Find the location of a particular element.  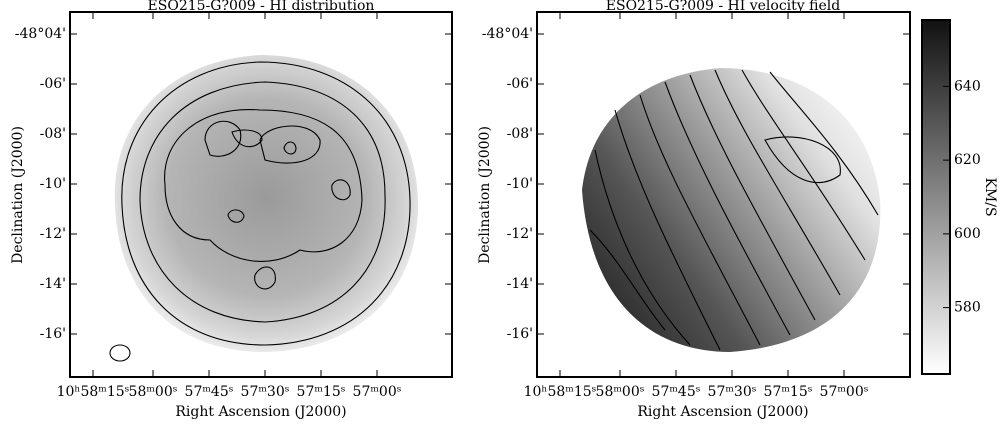

colorbar-tick-label: 580 is located at coordinates (967, 308).